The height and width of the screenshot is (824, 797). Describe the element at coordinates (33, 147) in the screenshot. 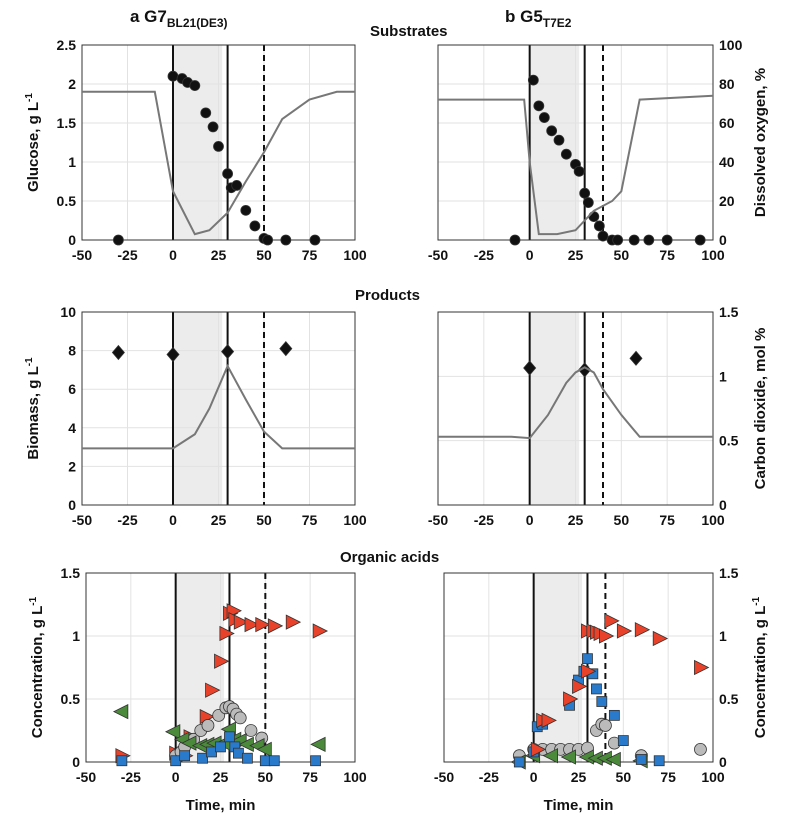

I see `y-label-text: Glucose, g L` at that location.